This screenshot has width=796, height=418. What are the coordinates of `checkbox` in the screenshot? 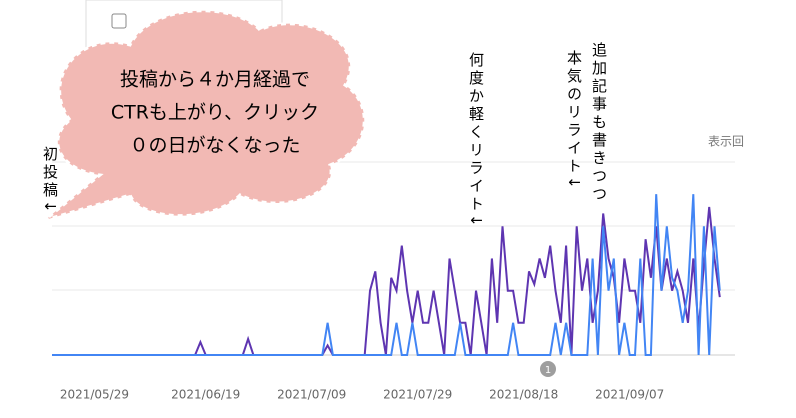 It's located at (119, 21).